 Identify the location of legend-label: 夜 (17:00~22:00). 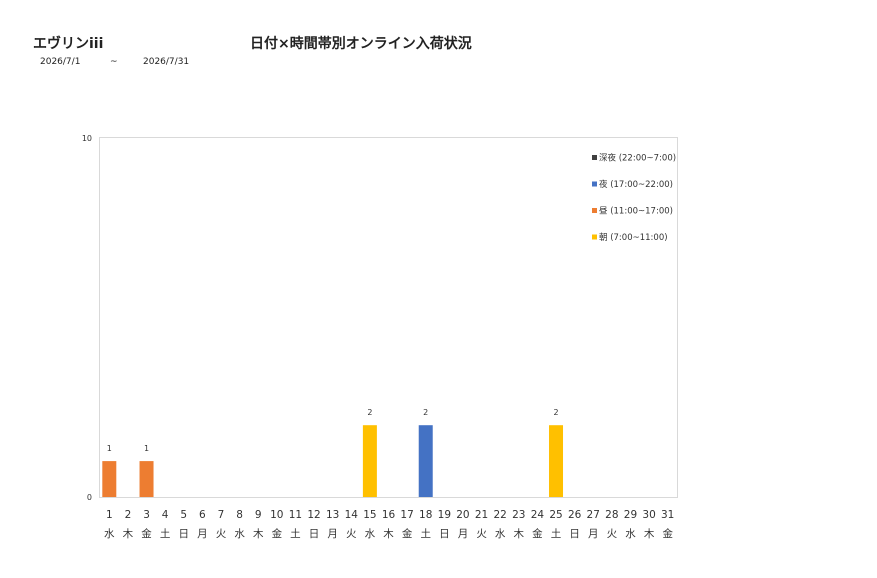
(636, 184).